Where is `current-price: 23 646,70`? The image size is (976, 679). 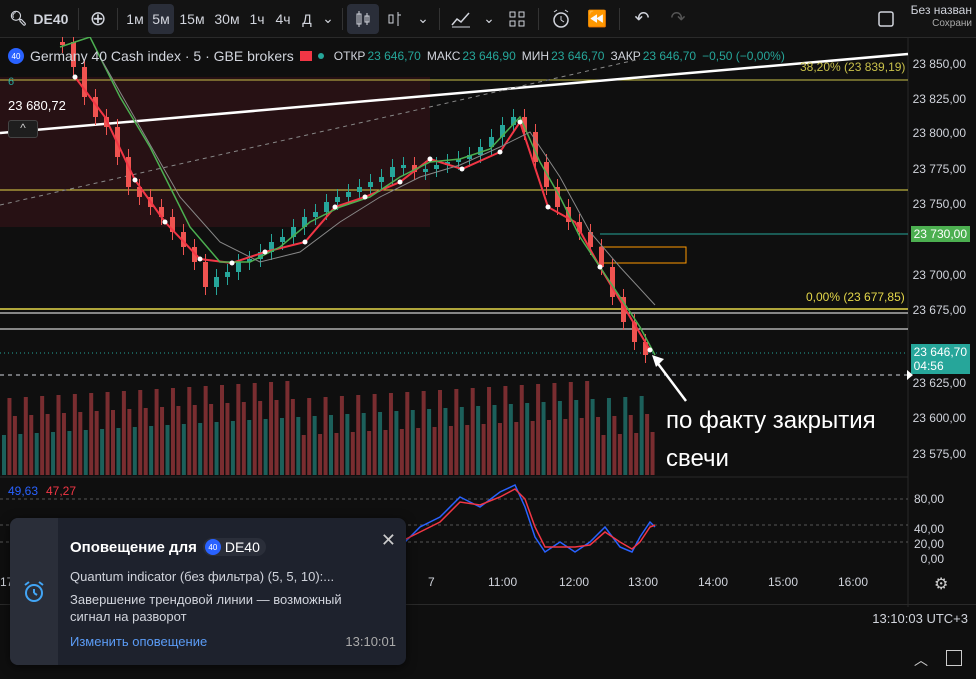
current-price: 23 646,70 is located at coordinates (940, 352).